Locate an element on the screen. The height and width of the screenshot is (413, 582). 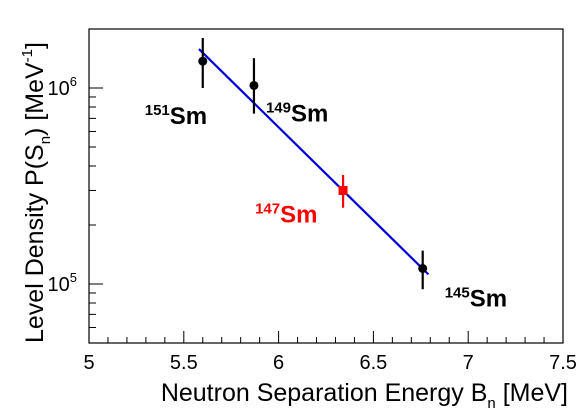
isotope-label: 149Sm is located at coordinates (297, 113).